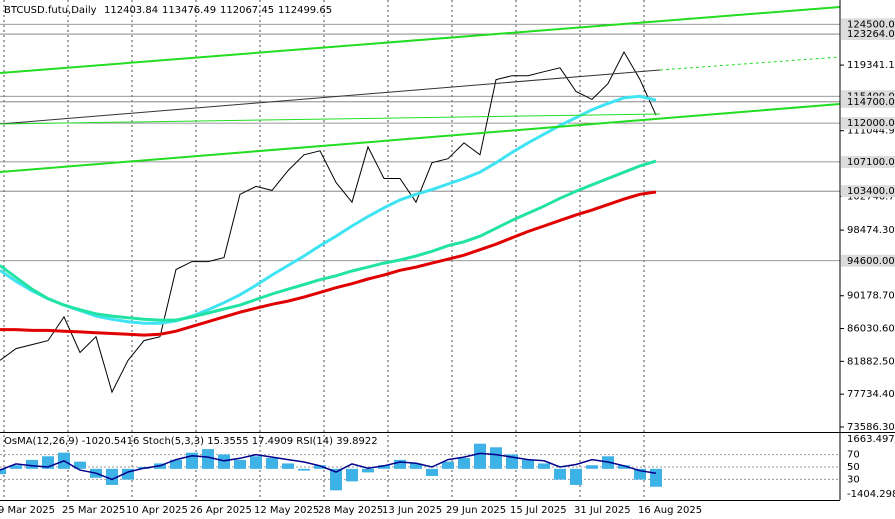 The width and height of the screenshot is (895, 519). Describe the element at coordinates (871, 439) in the screenshot. I see `indicator-max-label: 1663.4973` at that location.